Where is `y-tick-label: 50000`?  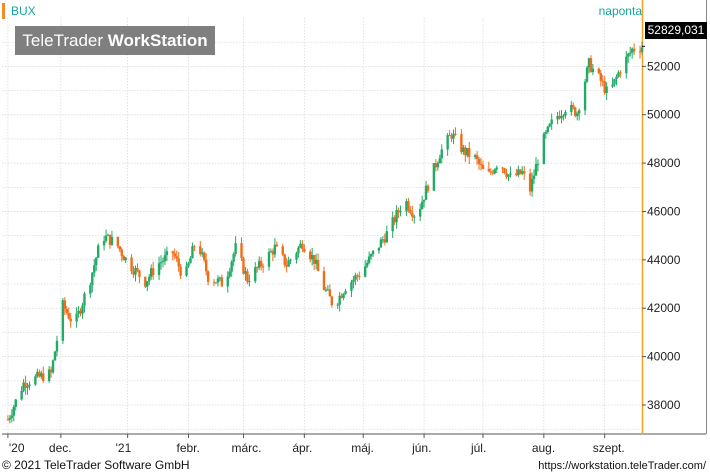 y-tick-label: 50000 is located at coordinates (664, 115).